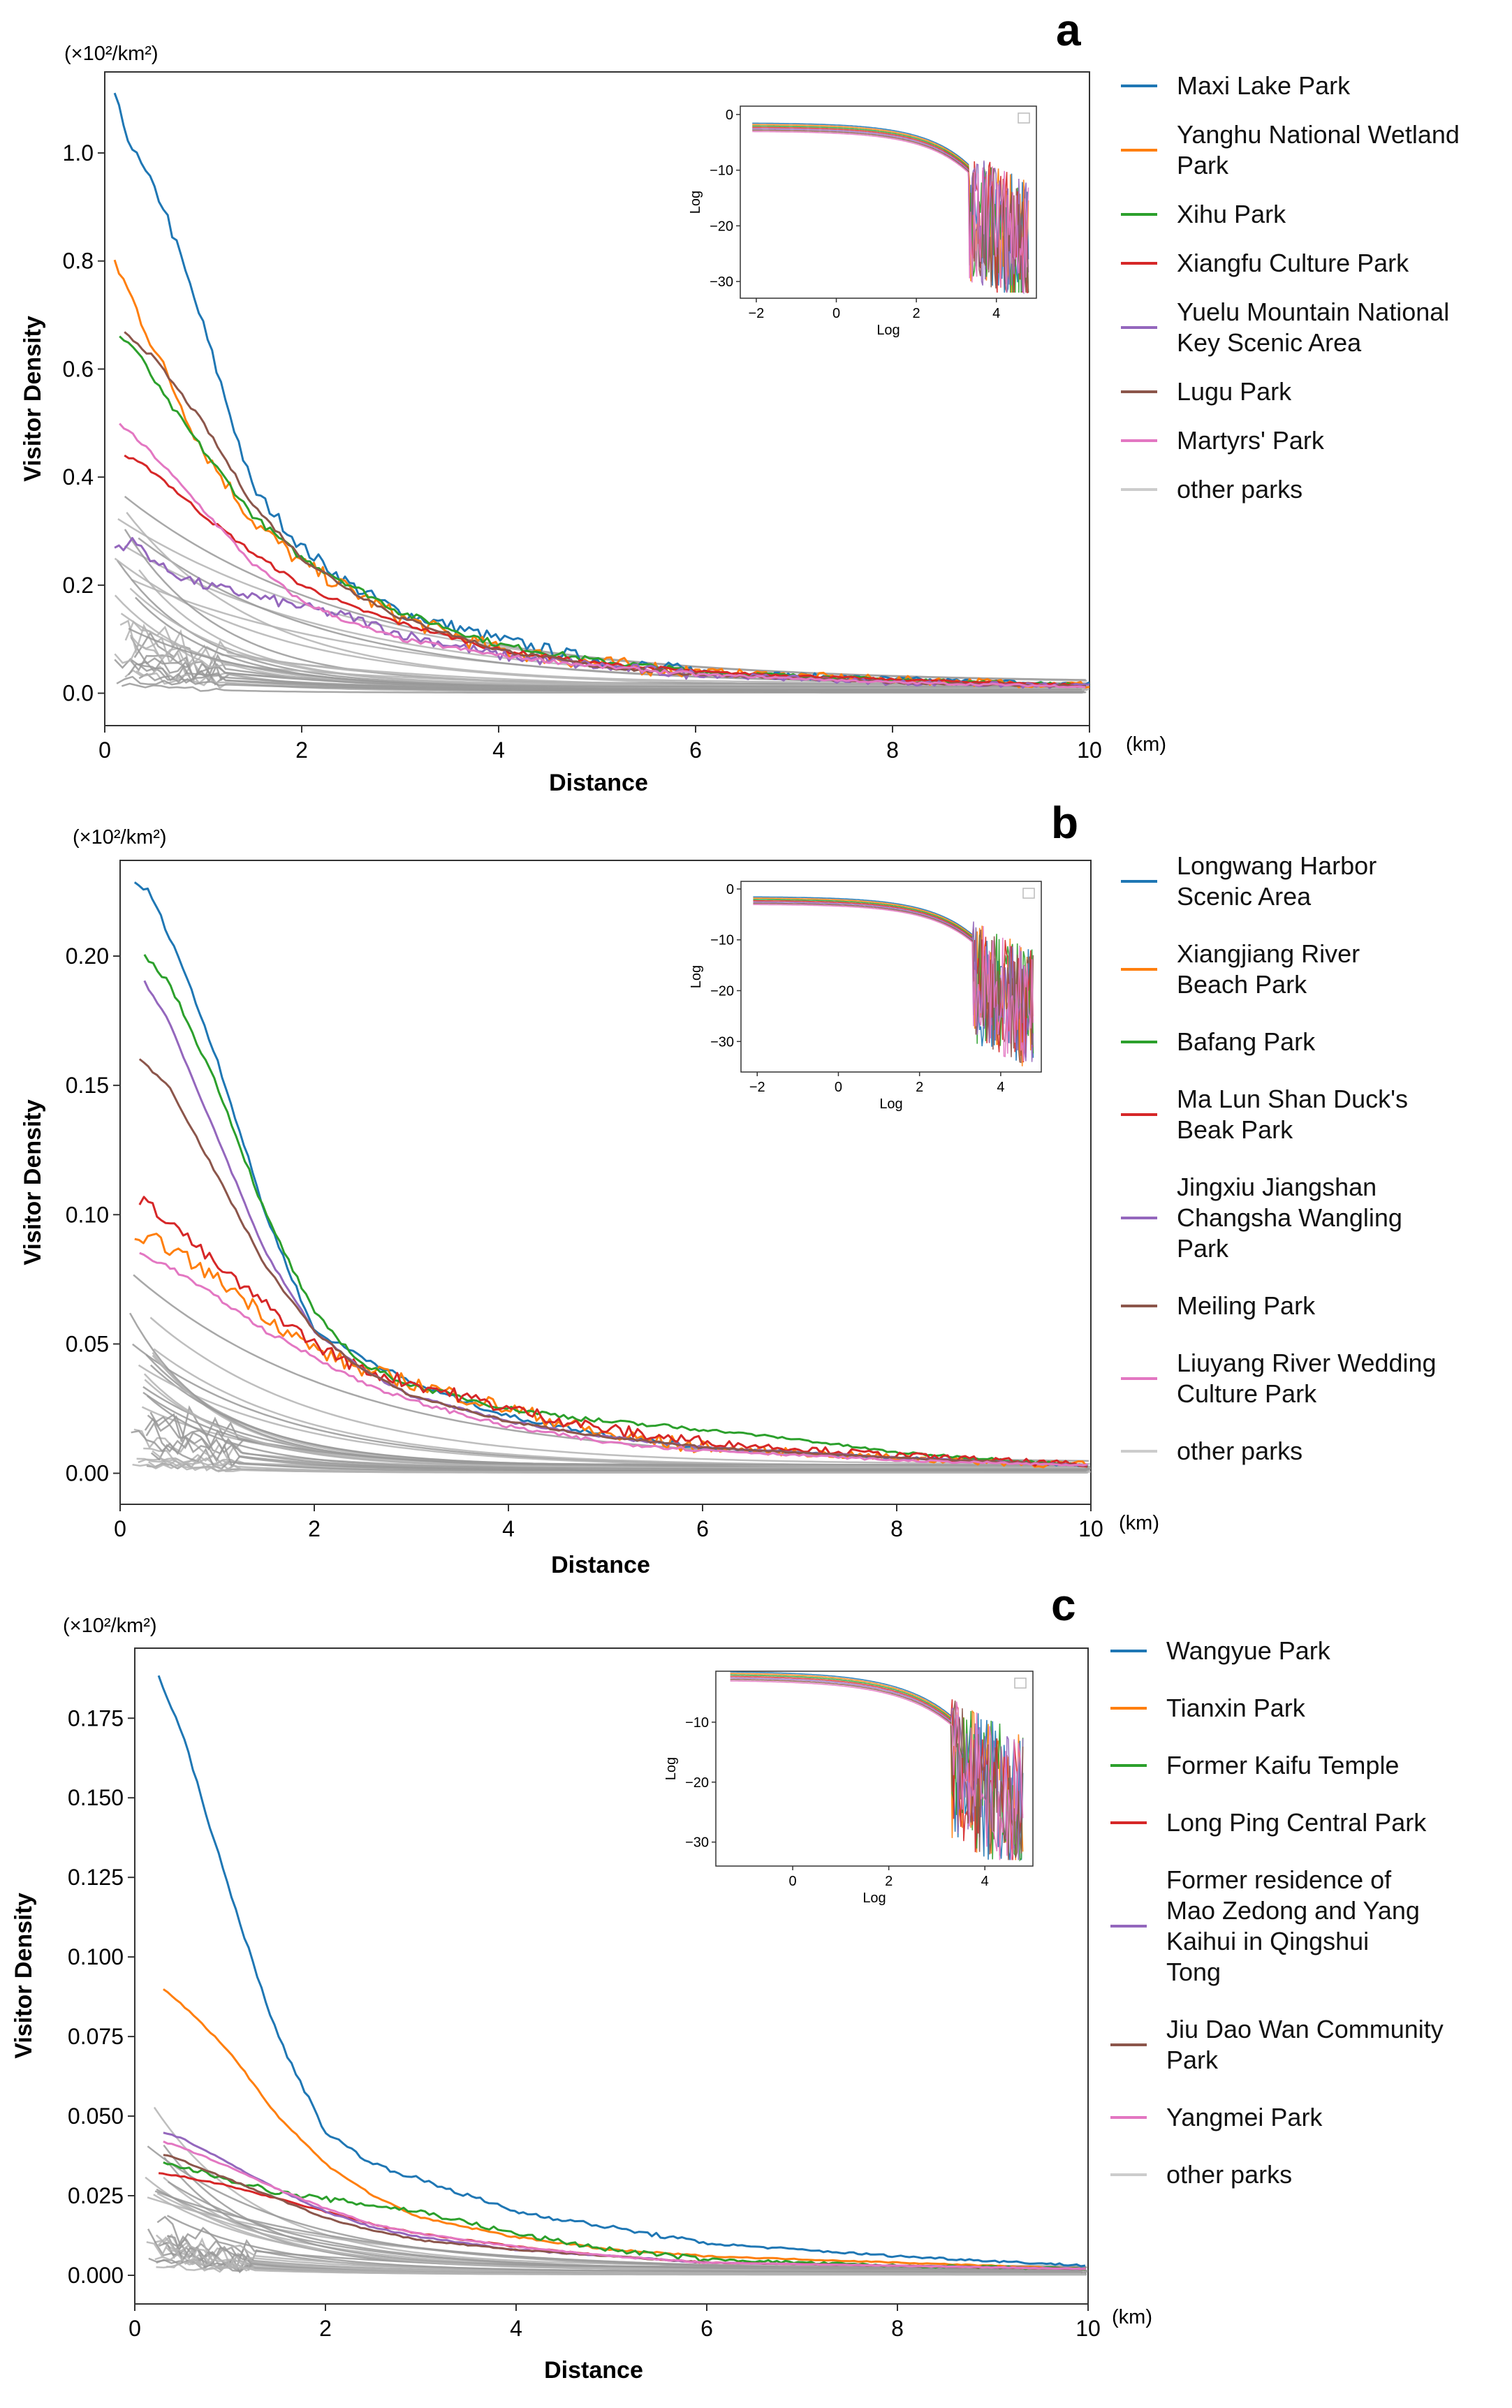 The height and width of the screenshot is (2408, 1512). What do you see at coordinates (1245, 2117) in the screenshot?
I see `legend-label: Yangmei Park` at bounding box center [1245, 2117].